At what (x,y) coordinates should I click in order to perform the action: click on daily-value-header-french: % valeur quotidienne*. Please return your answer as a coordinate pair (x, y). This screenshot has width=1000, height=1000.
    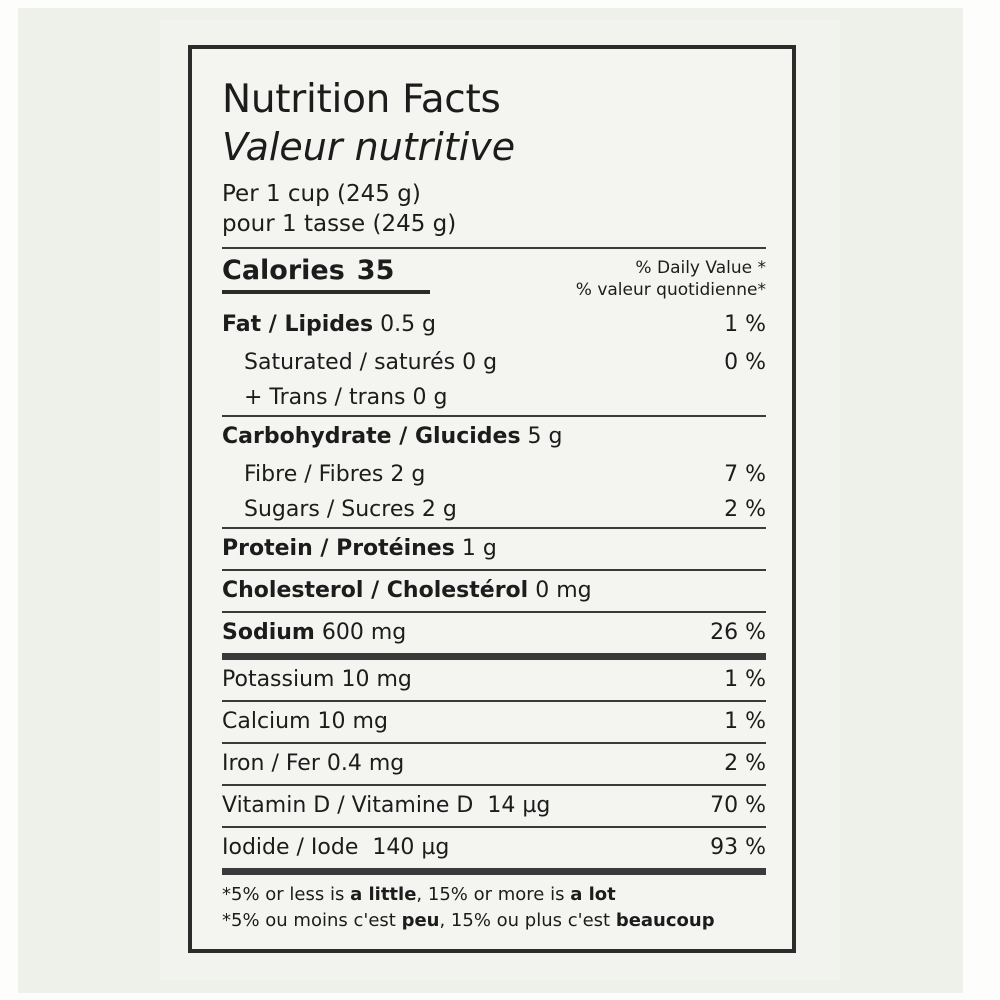
    Looking at the image, I should click on (670, 290).